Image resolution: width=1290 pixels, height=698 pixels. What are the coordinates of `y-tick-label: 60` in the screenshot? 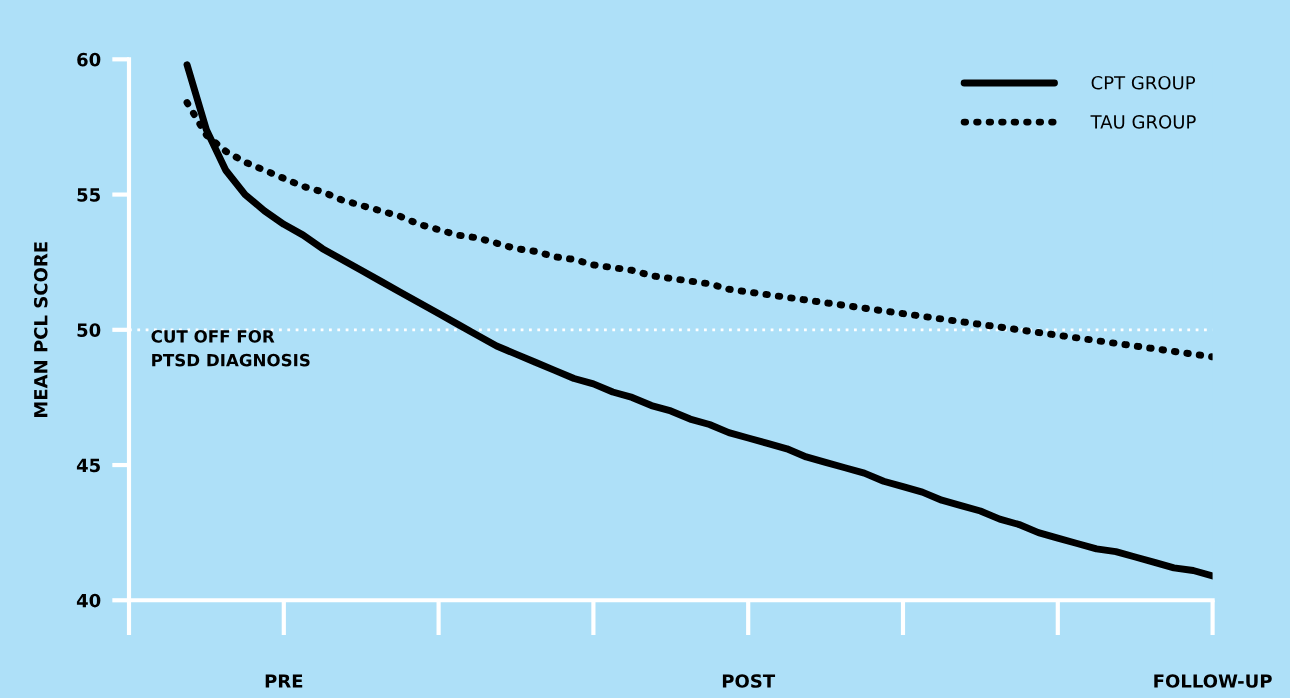 It's located at (89, 59).